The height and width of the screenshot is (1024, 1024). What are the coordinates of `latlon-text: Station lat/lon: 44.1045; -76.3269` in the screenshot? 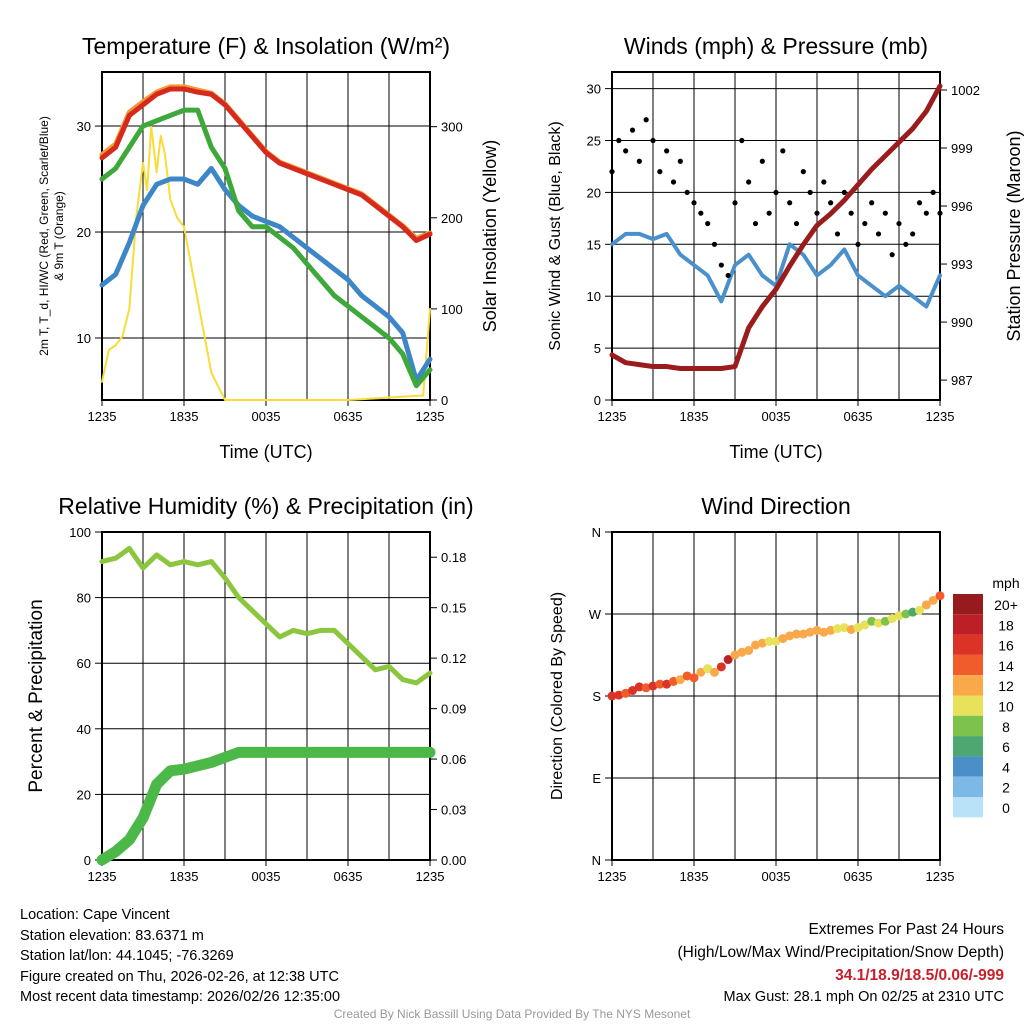 It's located at (127, 956).